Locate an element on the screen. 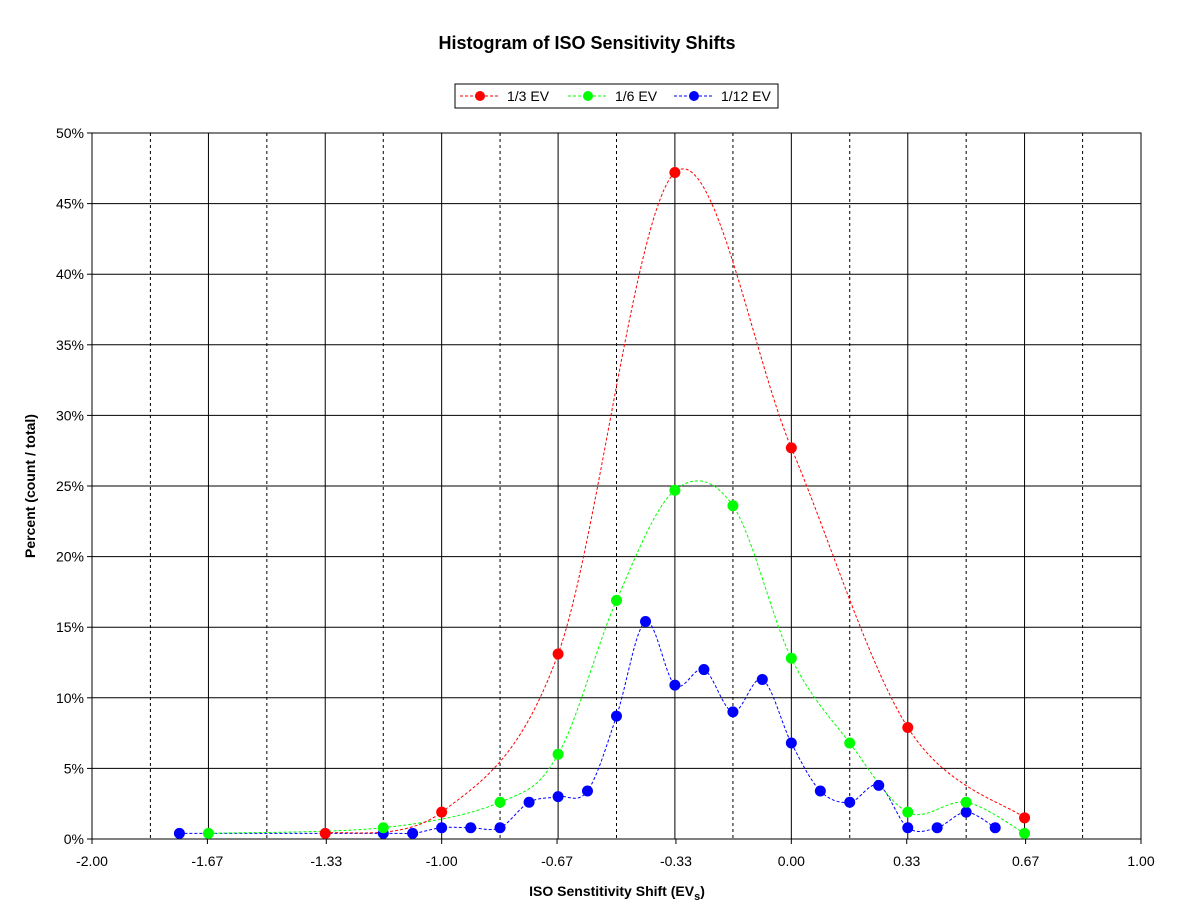 The width and height of the screenshot is (1177, 924). legend-label: 1/6 EV is located at coordinates (636, 96).